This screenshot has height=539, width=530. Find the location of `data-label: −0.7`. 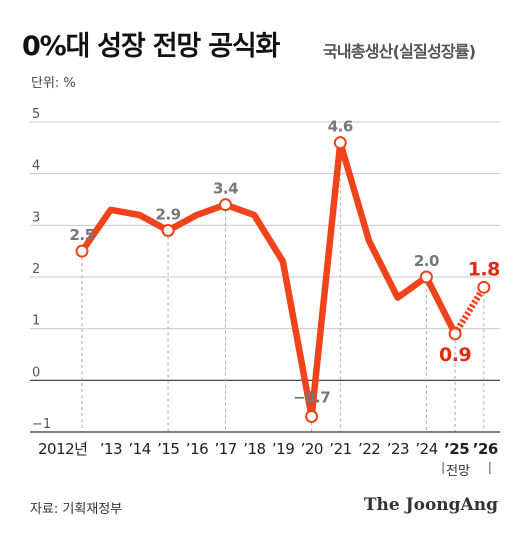

data-label: −0.7 is located at coordinates (311, 398).